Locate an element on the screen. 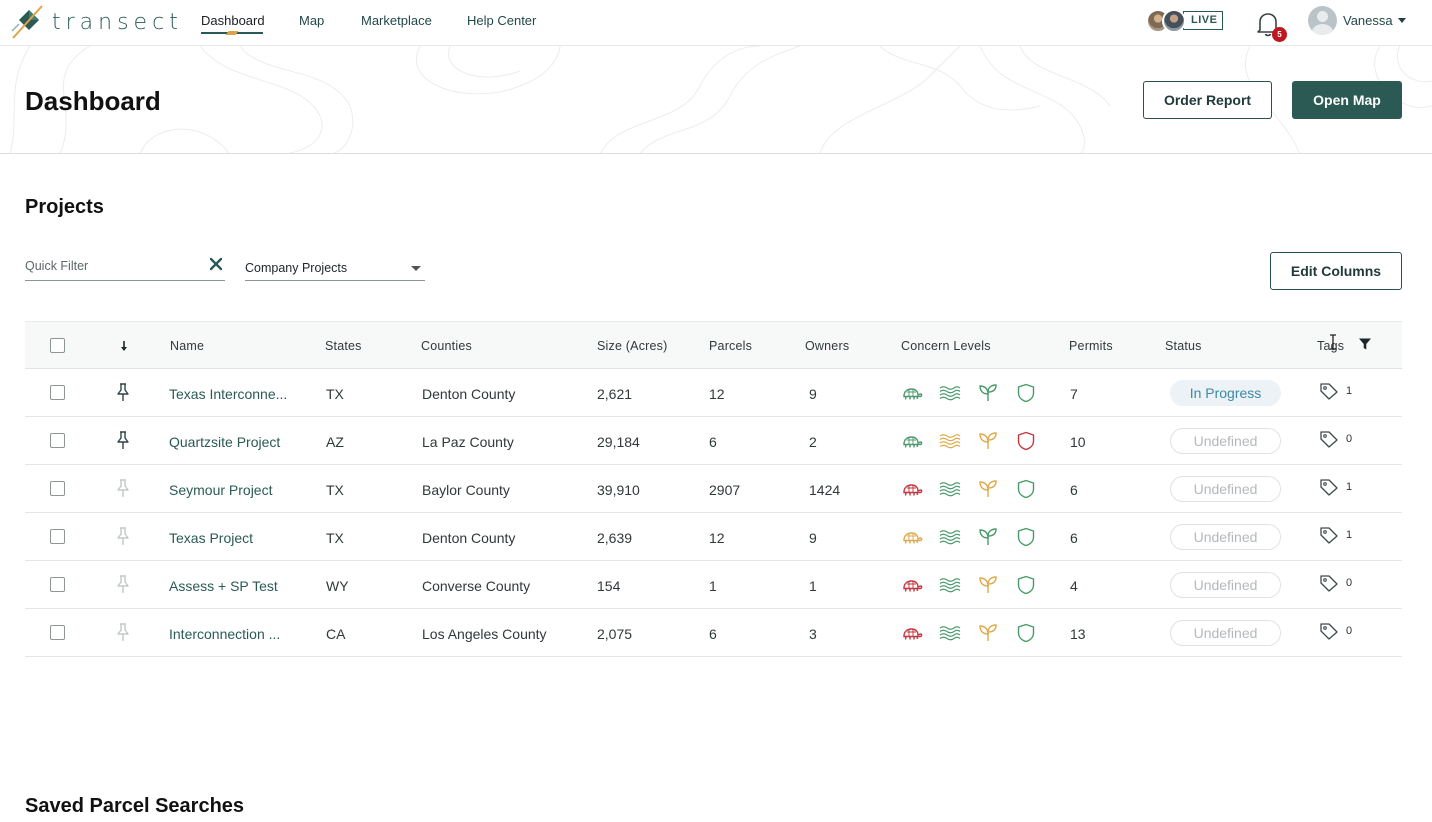  nav-map: Map is located at coordinates (312, 20).